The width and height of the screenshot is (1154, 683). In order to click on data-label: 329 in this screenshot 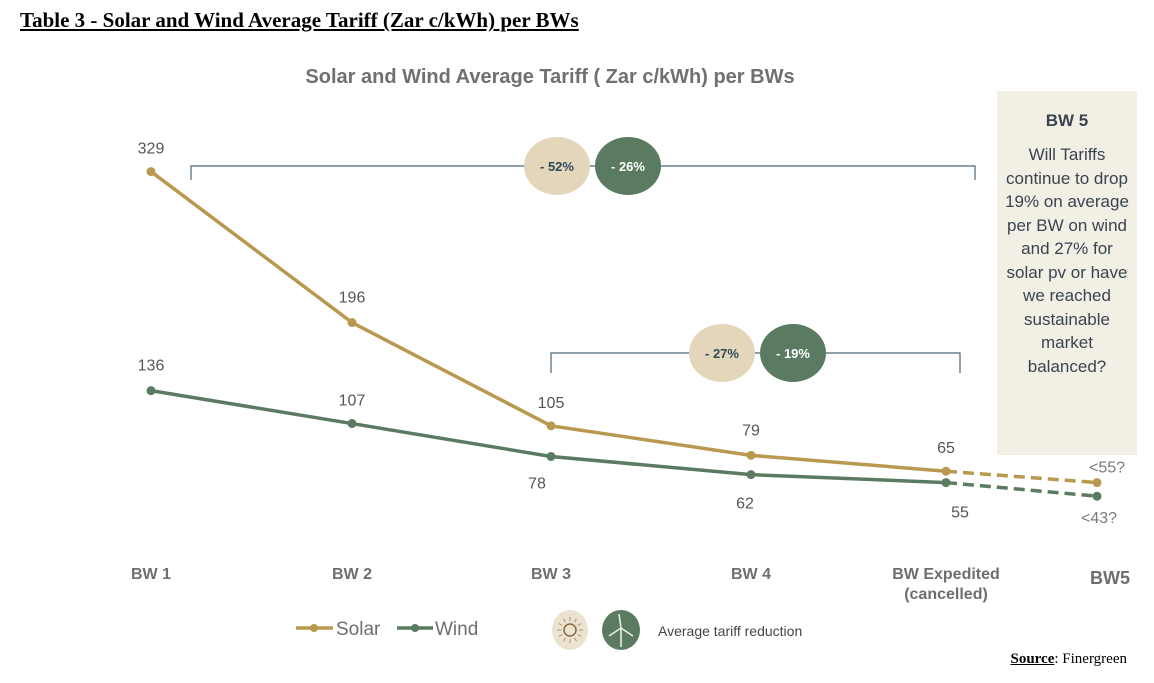, I will do `click(151, 149)`.